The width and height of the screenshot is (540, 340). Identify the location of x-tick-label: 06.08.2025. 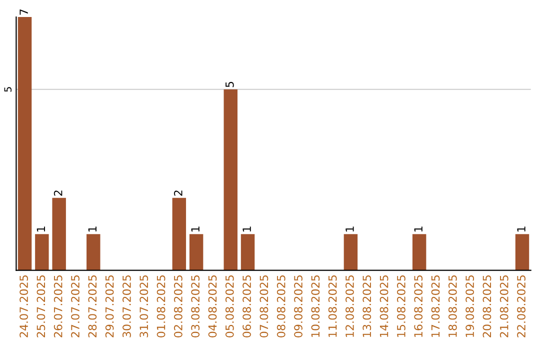
(247, 306).